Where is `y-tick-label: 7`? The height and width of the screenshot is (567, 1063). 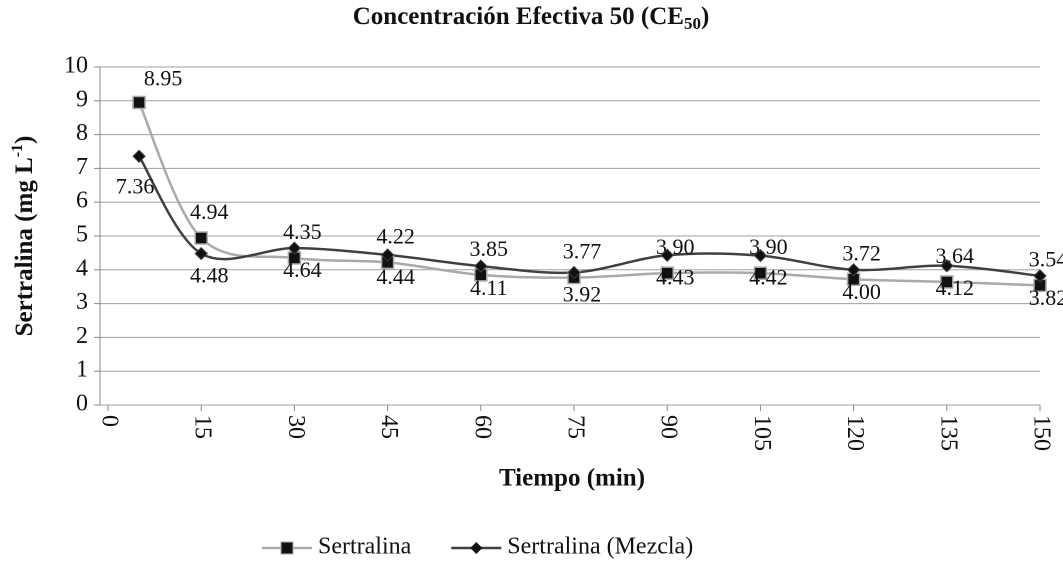 y-tick-label: 7 is located at coordinates (82, 167).